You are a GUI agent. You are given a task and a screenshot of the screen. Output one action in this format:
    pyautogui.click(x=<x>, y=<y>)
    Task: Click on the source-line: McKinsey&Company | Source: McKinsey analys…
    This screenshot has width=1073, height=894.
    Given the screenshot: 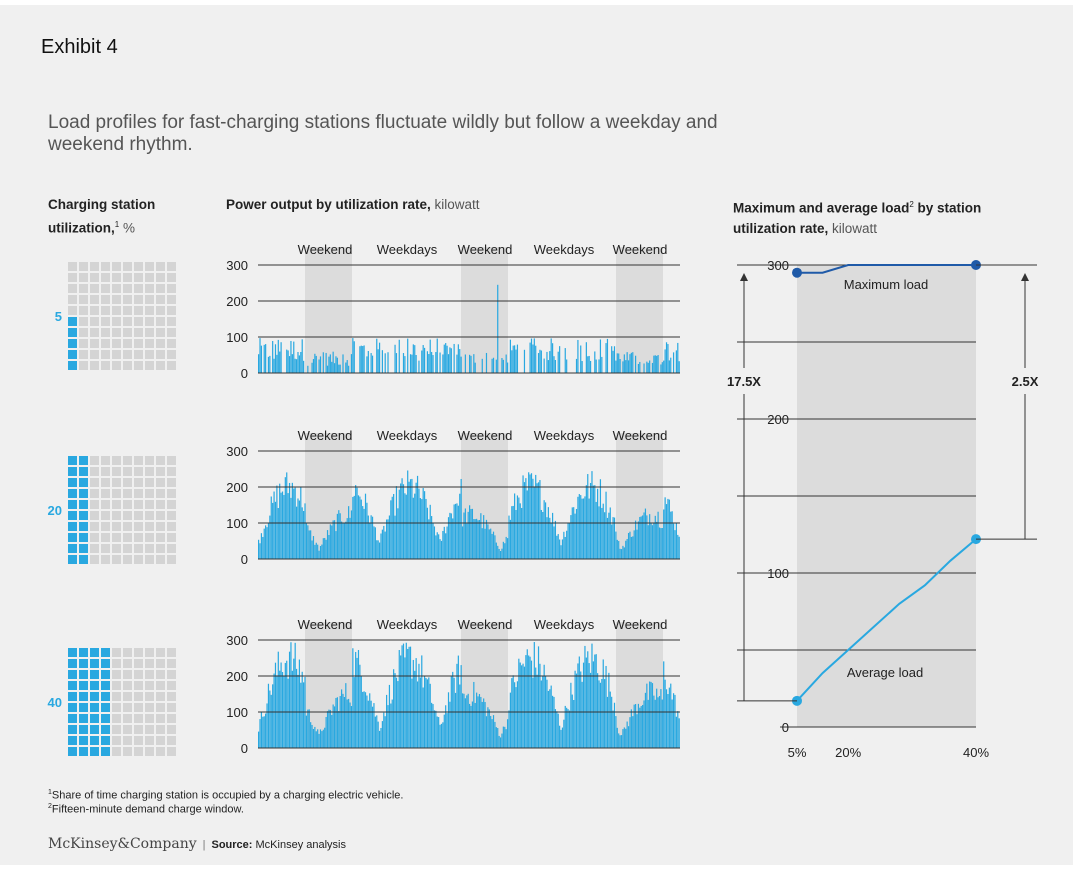 What is the action you would take?
    pyautogui.click(x=197, y=844)
    